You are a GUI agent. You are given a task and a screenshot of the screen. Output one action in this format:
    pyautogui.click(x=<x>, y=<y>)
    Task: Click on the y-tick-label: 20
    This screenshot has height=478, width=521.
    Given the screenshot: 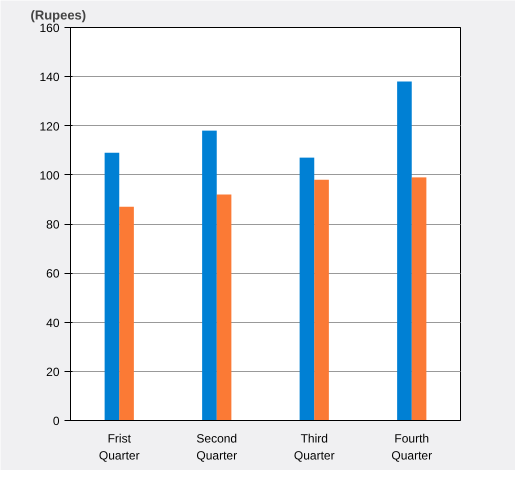 What is the action you would take?
    pyautogui.click(x=53, y=371)
    